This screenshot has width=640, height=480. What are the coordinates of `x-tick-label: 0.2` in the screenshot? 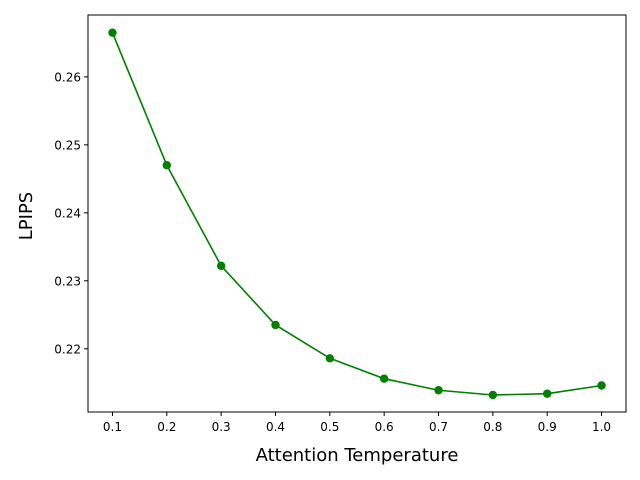 It's located at (166, 427).